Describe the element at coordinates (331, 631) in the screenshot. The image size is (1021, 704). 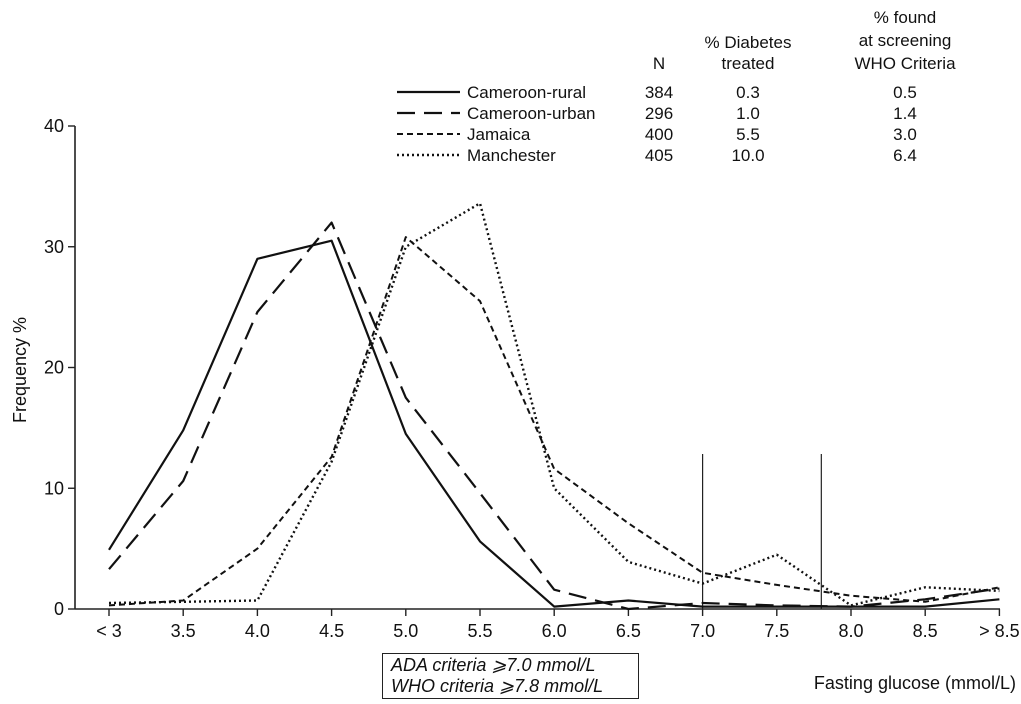
I see `x-tick-label: 4.5` at that location.